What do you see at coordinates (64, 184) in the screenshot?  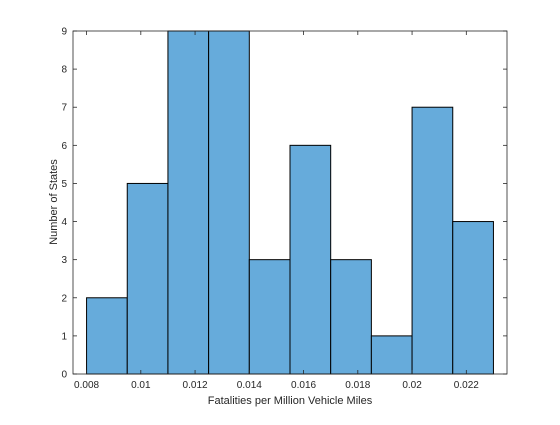 I see `y-tick-label: 5` at bounding box center [64, 184].